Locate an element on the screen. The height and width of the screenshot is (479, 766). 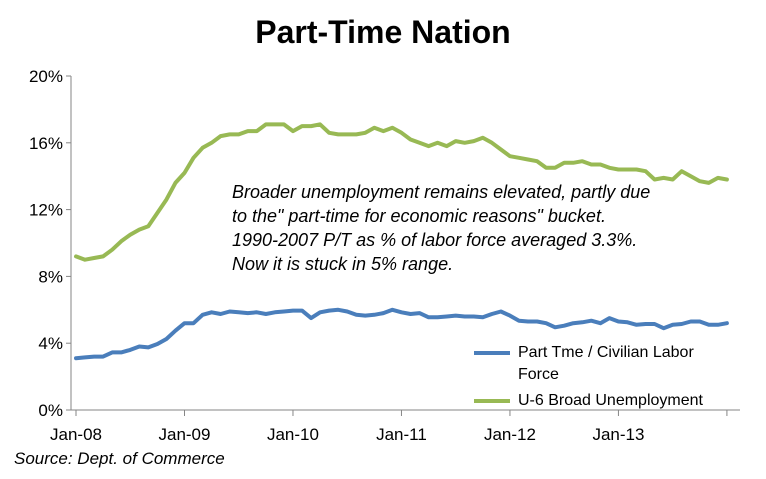
x-axis-ticks: Jan-08 Jan-09 Jan-10 Jan-11 Jan-12 Jan-13 is located at coordinates (389, 427).